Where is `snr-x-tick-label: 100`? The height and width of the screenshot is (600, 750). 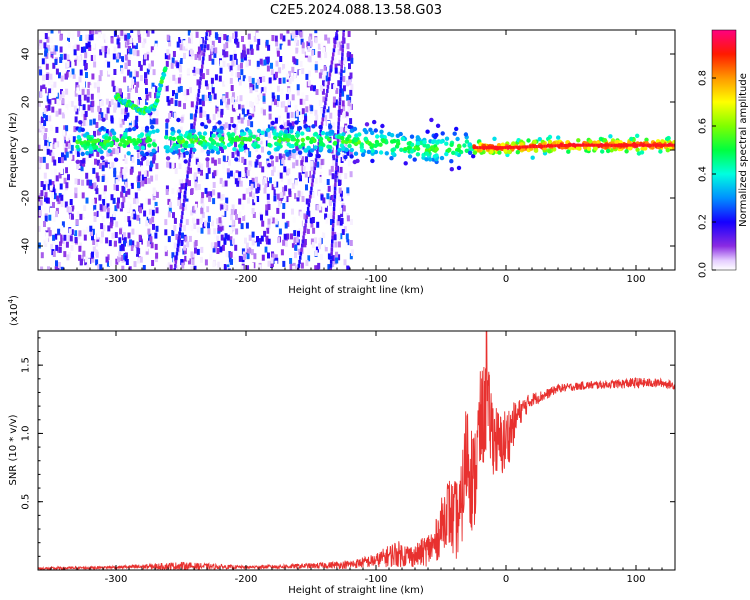
snr-x-tick-label: 100 is located at coordinates (635, 579).